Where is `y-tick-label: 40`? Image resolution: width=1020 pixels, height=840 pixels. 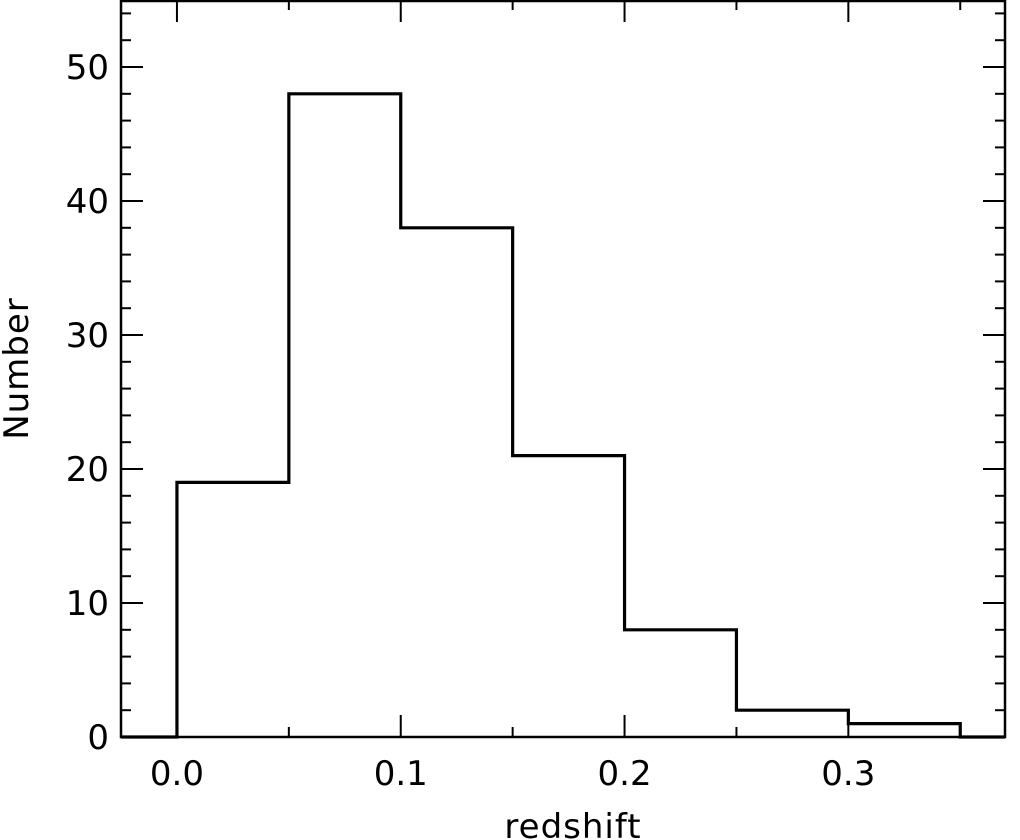
y-tick-label: 40 is located at coordinates (87, 202).